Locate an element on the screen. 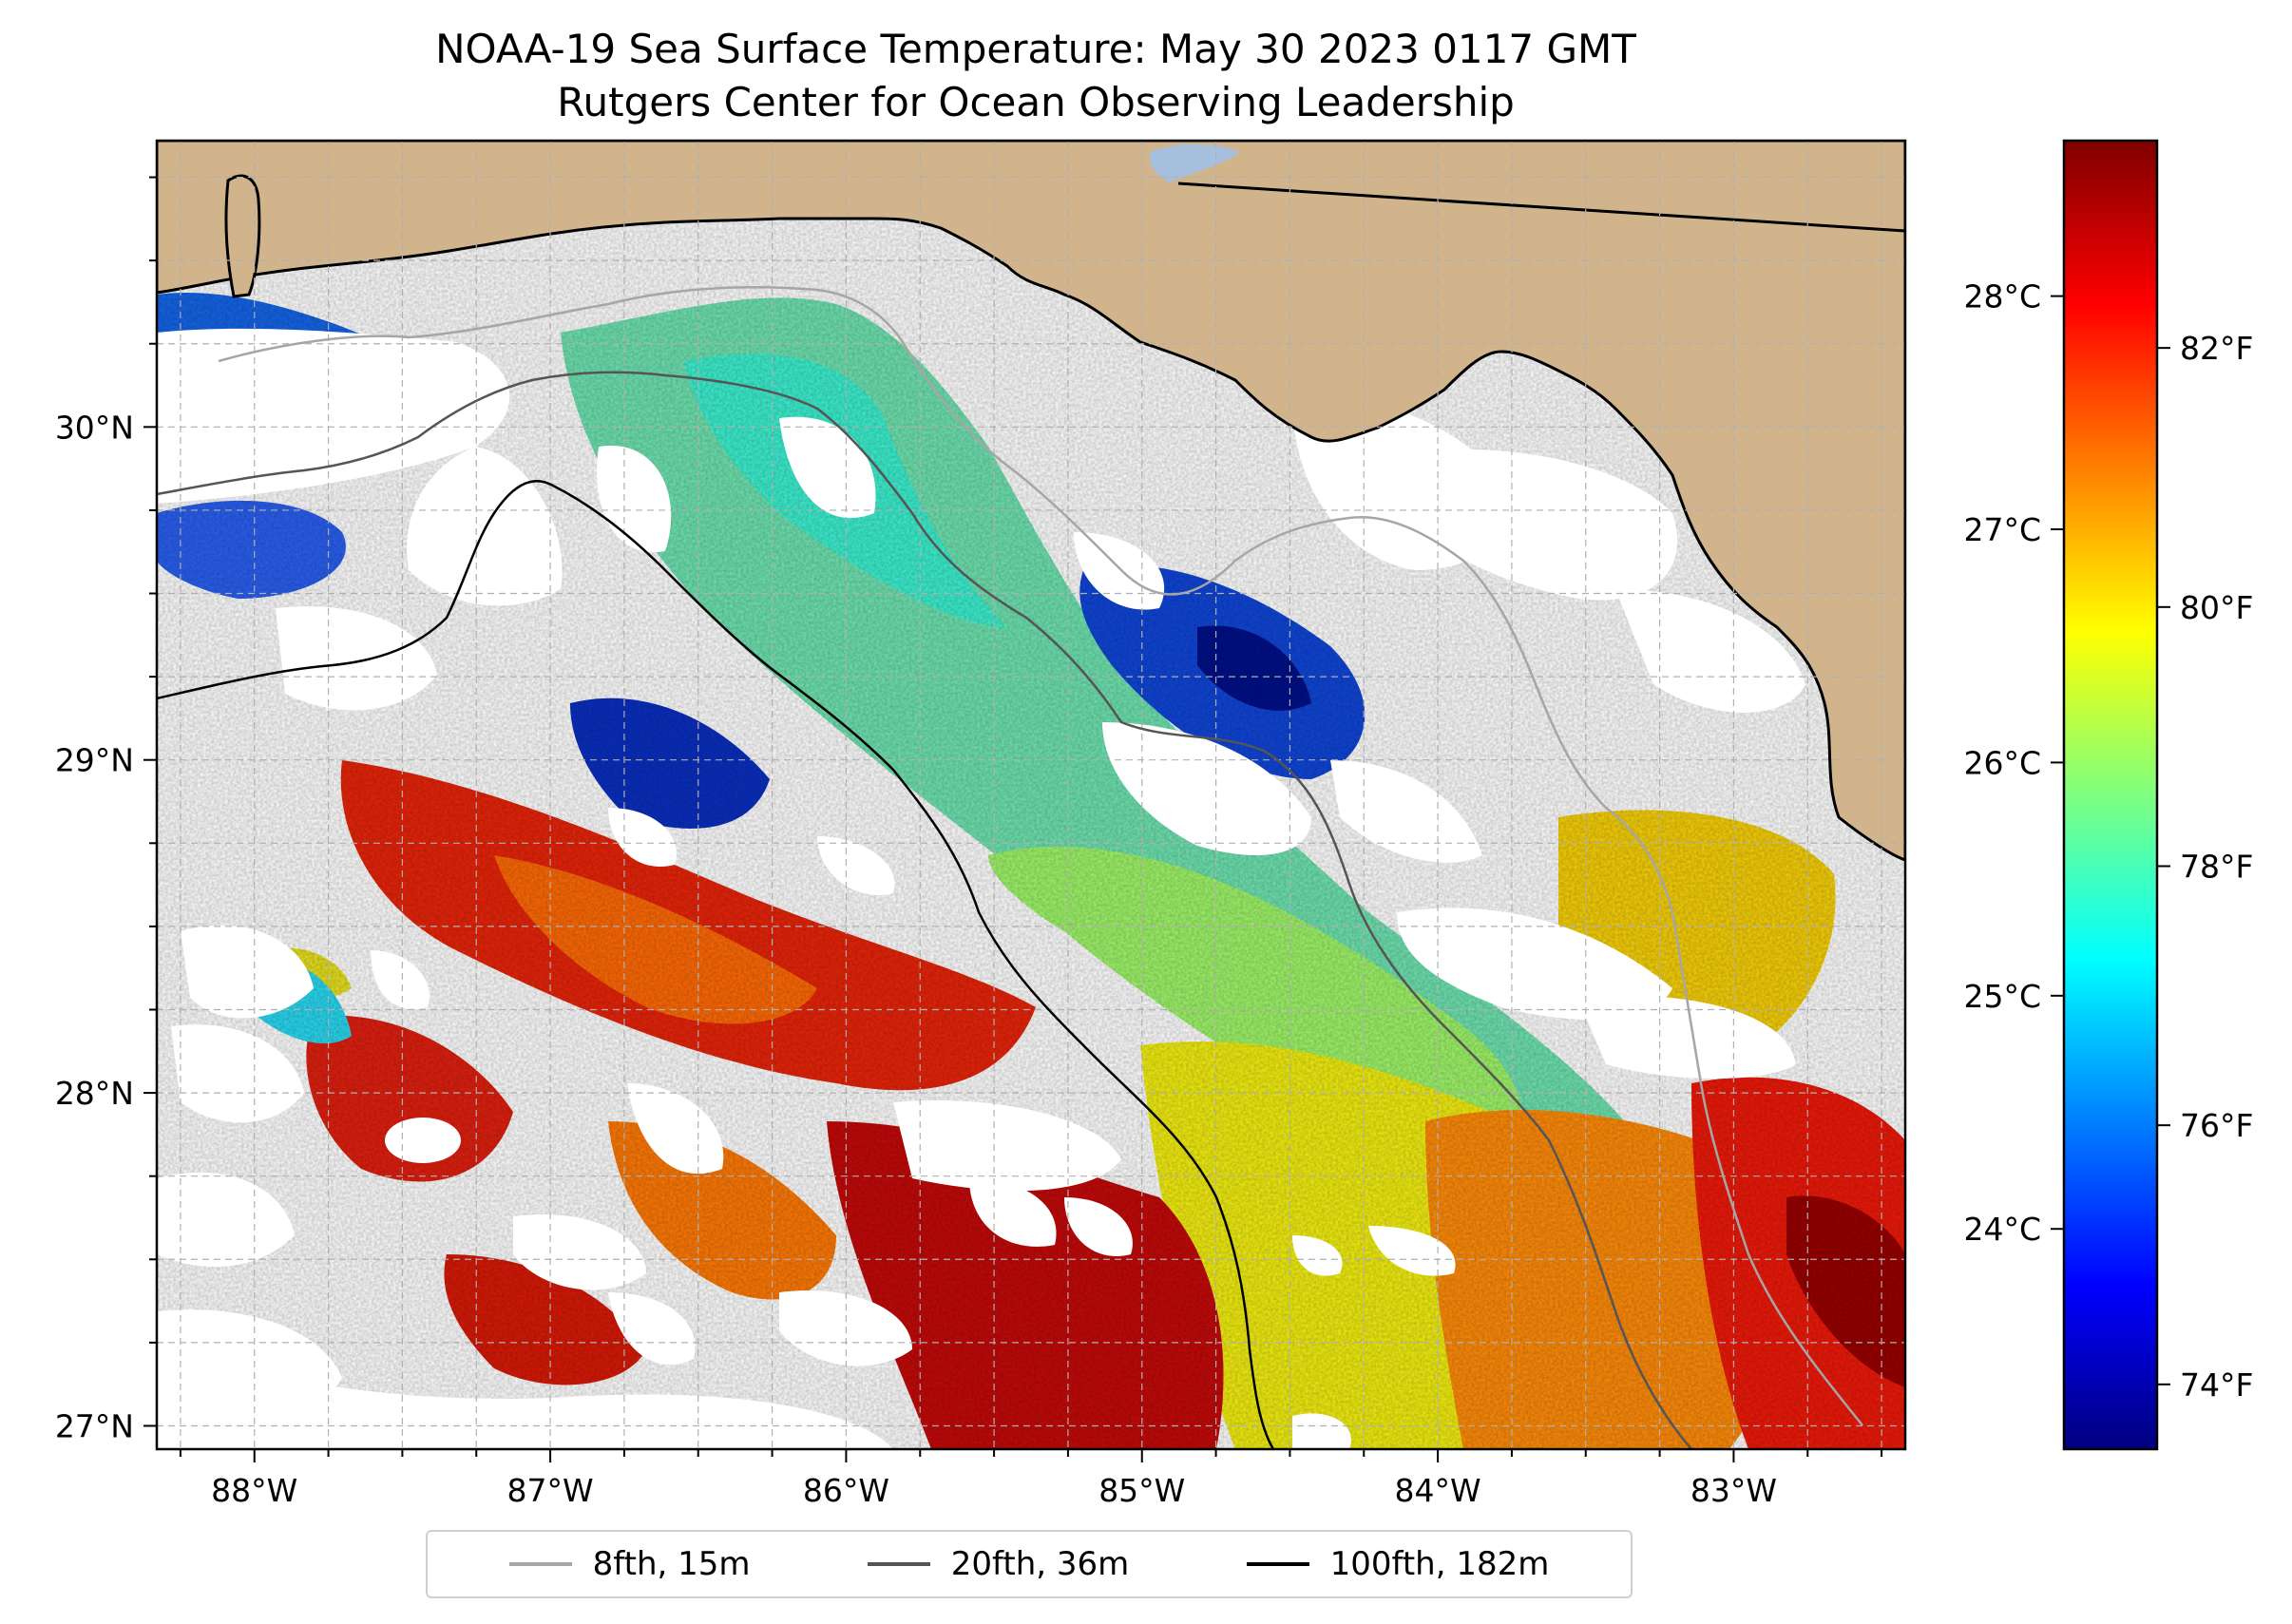  land-mobile-bay is located at coordinates (242, 236).